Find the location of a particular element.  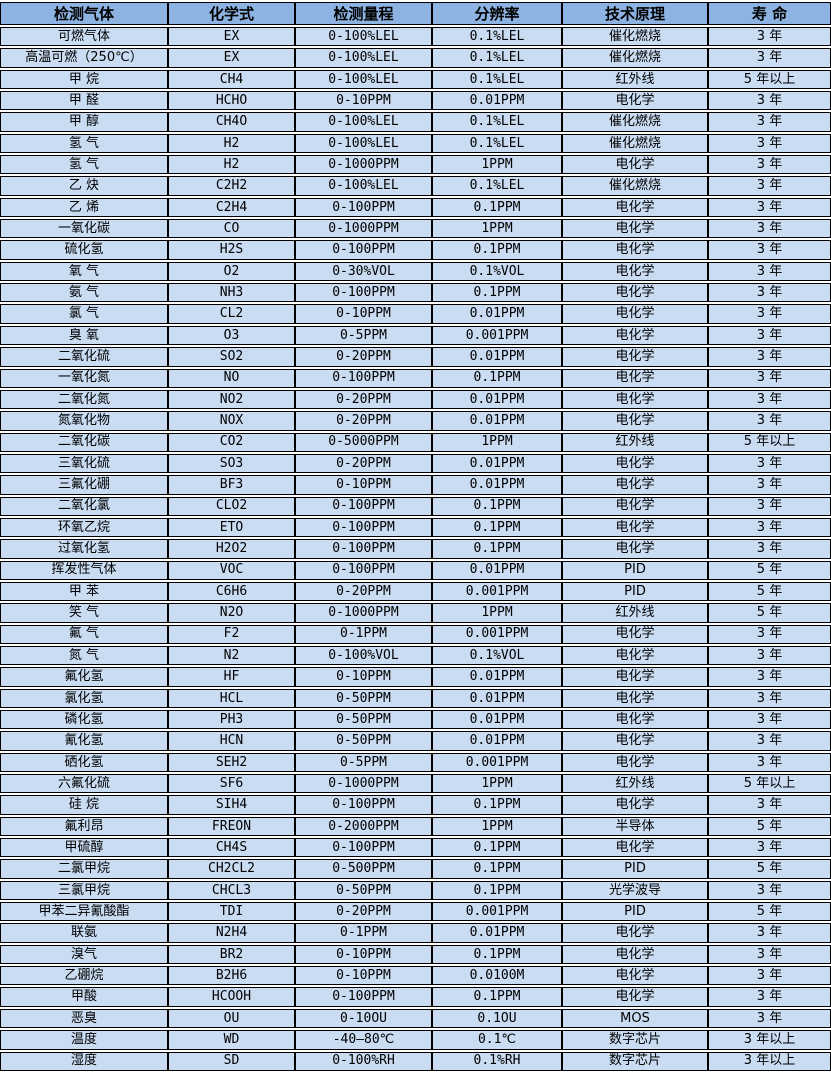

formula-cell: NO2 is located at coordinates (231, 399).